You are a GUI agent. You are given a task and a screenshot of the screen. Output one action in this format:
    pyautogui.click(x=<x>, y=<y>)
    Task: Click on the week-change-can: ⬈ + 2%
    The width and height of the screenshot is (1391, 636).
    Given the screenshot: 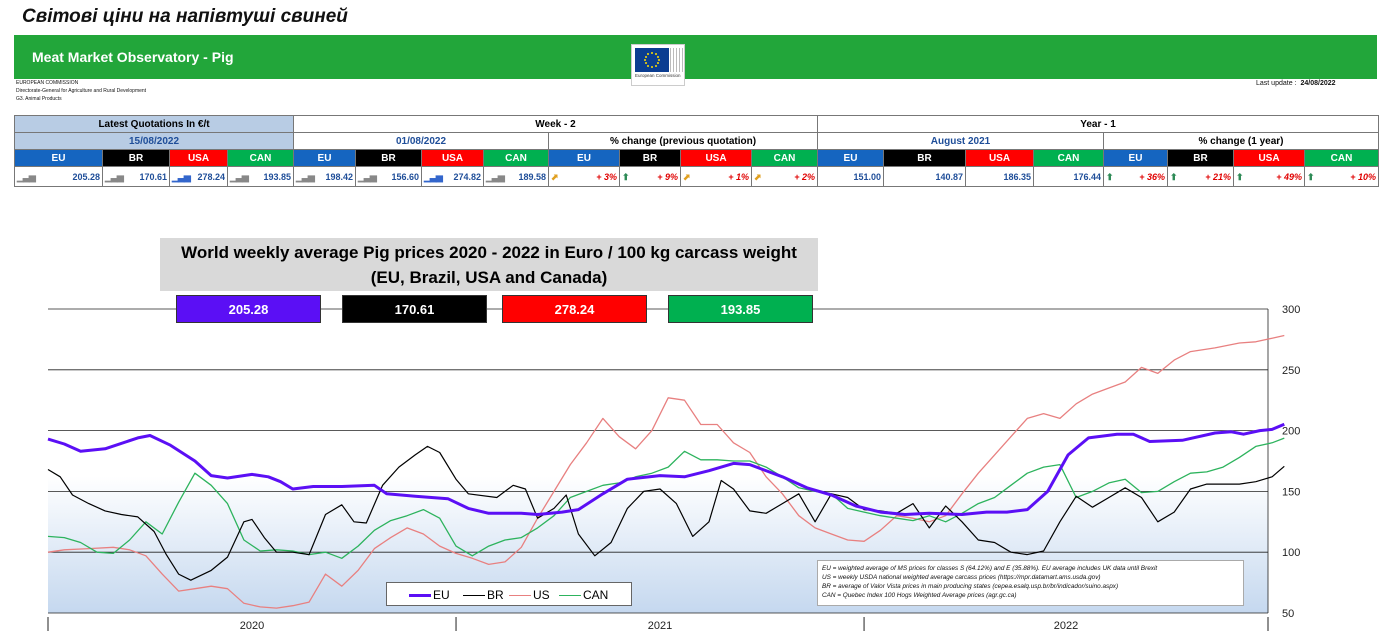 What is the action you would take?
    pyautogui.click(x=784, y=176)
    